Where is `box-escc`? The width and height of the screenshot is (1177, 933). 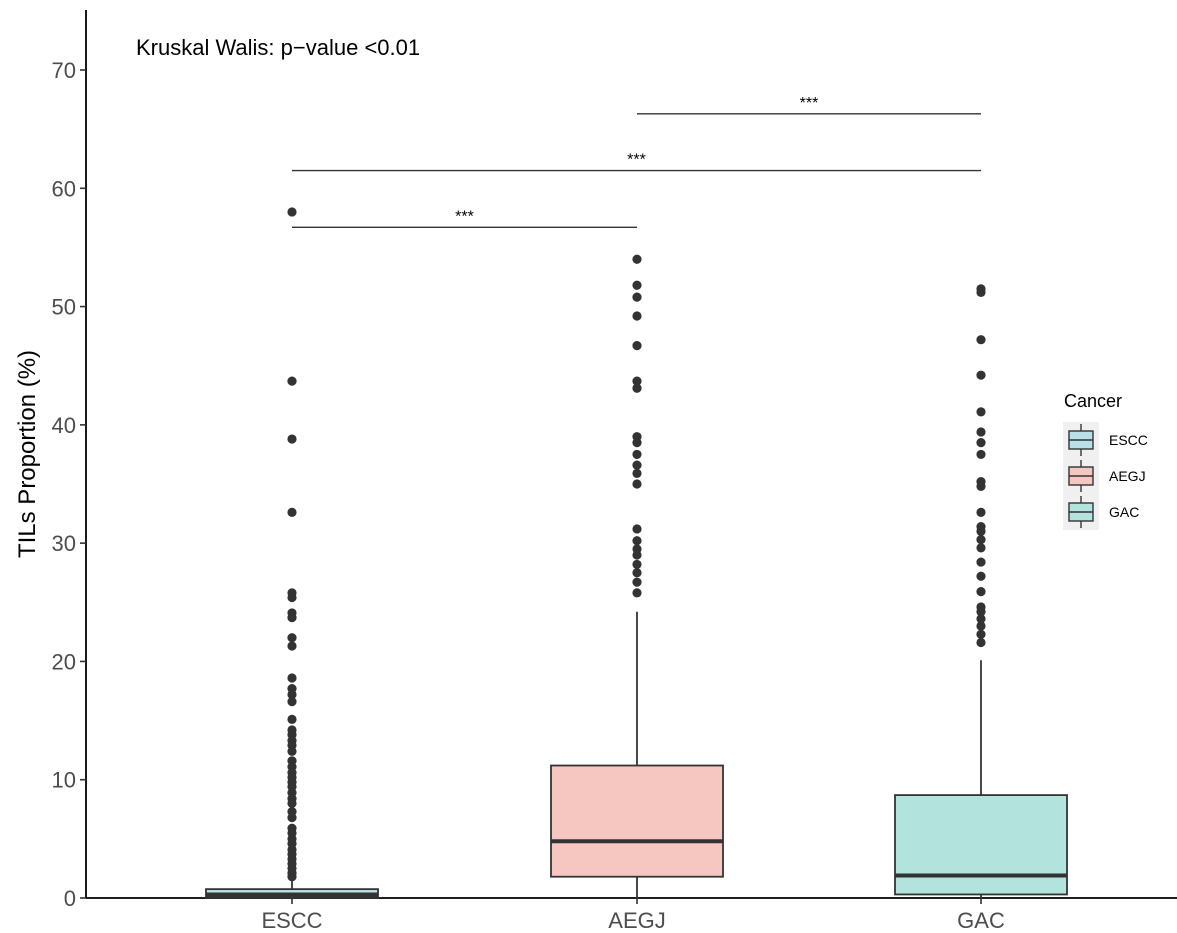 box-escc is located at coordinates (292, 553).